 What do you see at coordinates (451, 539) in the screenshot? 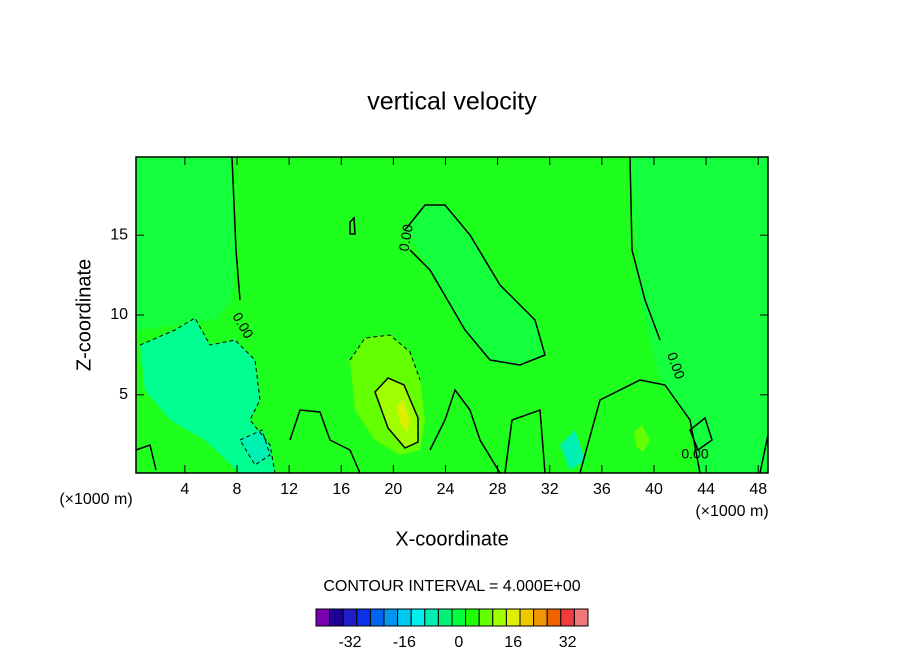
I see `x-axis-label: X-coordinate` at bounding box center [451, 539].